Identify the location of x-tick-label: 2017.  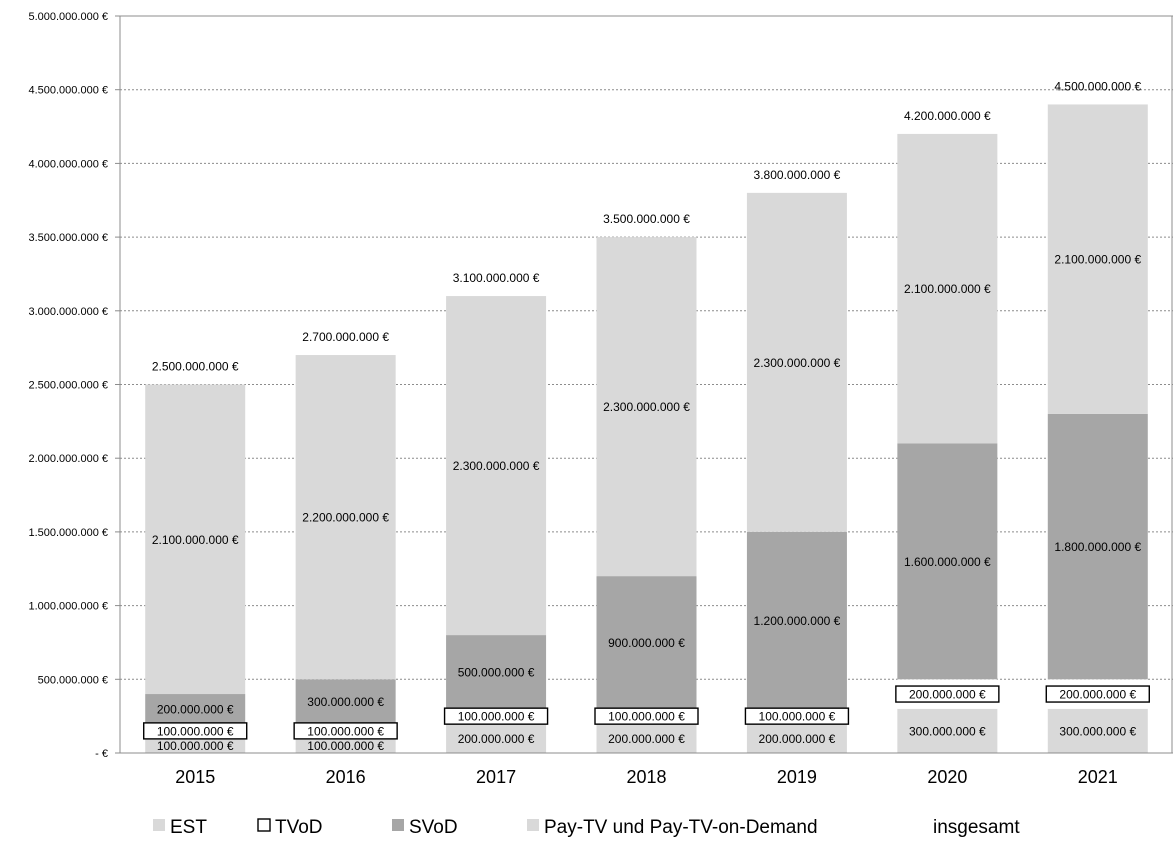
(496, 777).